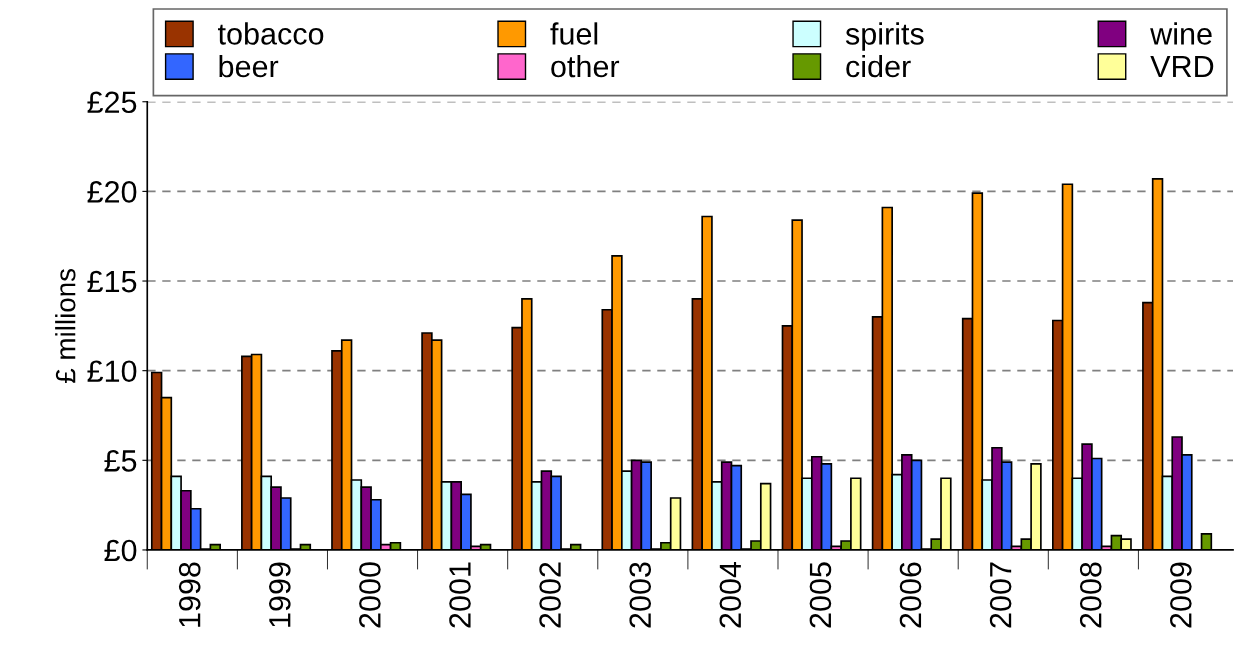 This screenshot has width=1248, height=665. I want to click on x-tick-label: 1999, so click(279, 594).